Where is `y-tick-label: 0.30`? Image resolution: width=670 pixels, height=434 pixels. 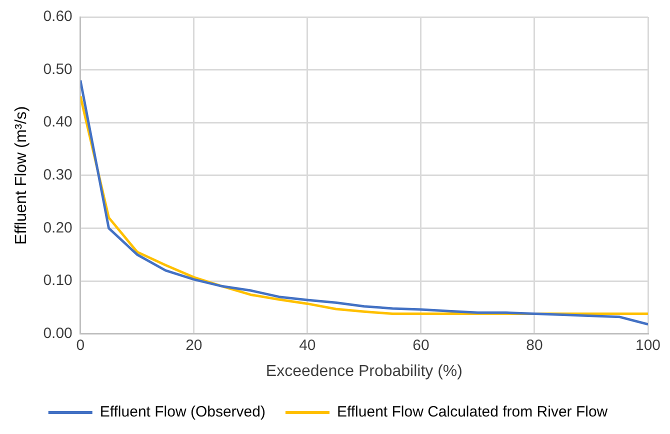
y-tick-label: 0.30 is located at coordinates (57, 175).